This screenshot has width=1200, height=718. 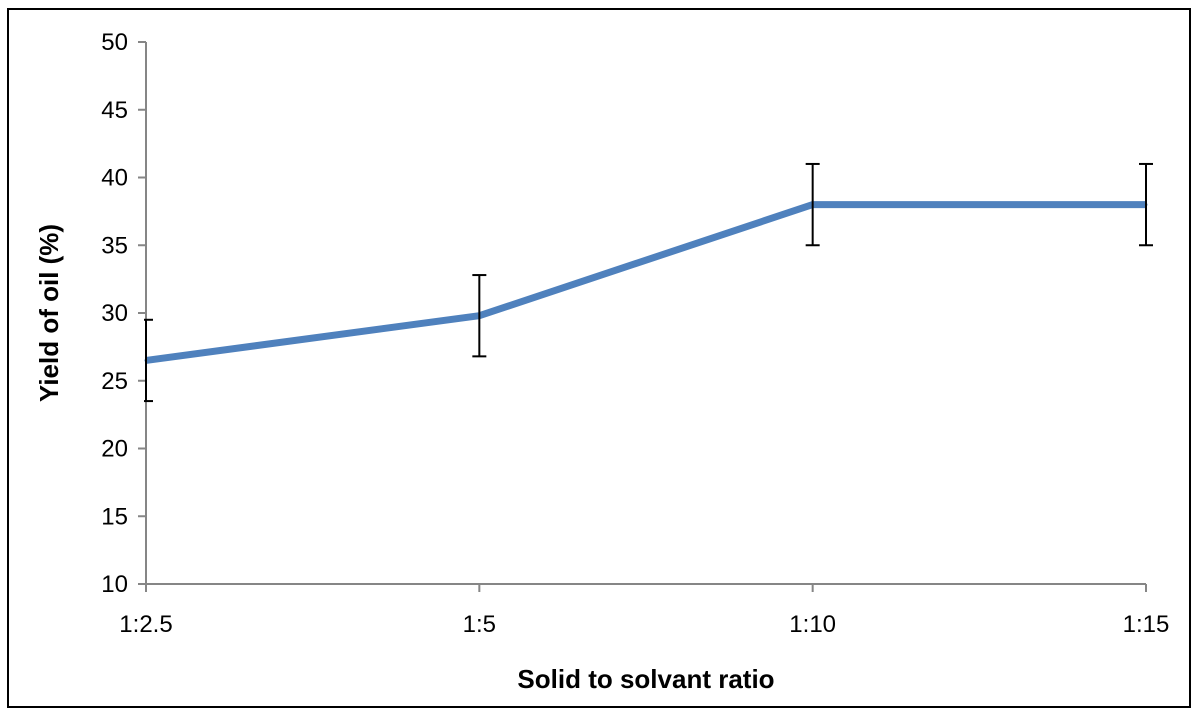 What do you see at coordinates (114, 110) in the screenshot?
I see `y-tick-label: 45` at bounding box center [114, 110].